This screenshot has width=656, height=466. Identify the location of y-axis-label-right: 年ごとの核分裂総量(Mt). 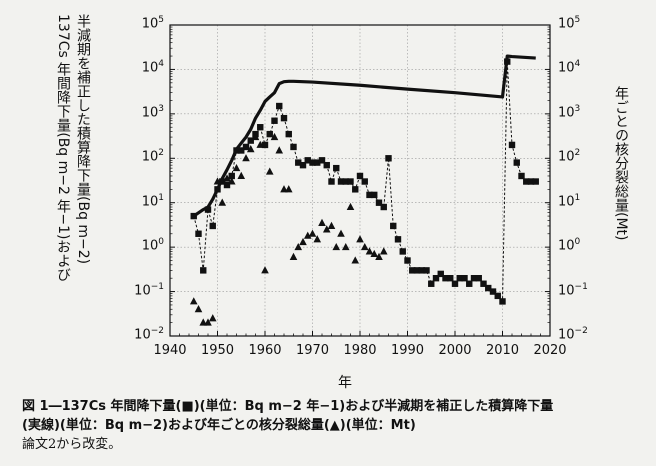
(621, 163).